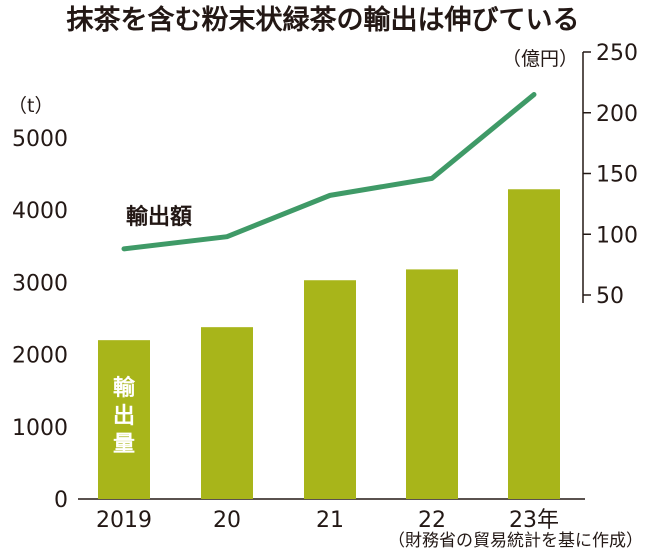  What do you see at coordinates (40, 428) in the screenshot?
I see `left-tick-label-1: 1000` at bounding box center [40, 428].